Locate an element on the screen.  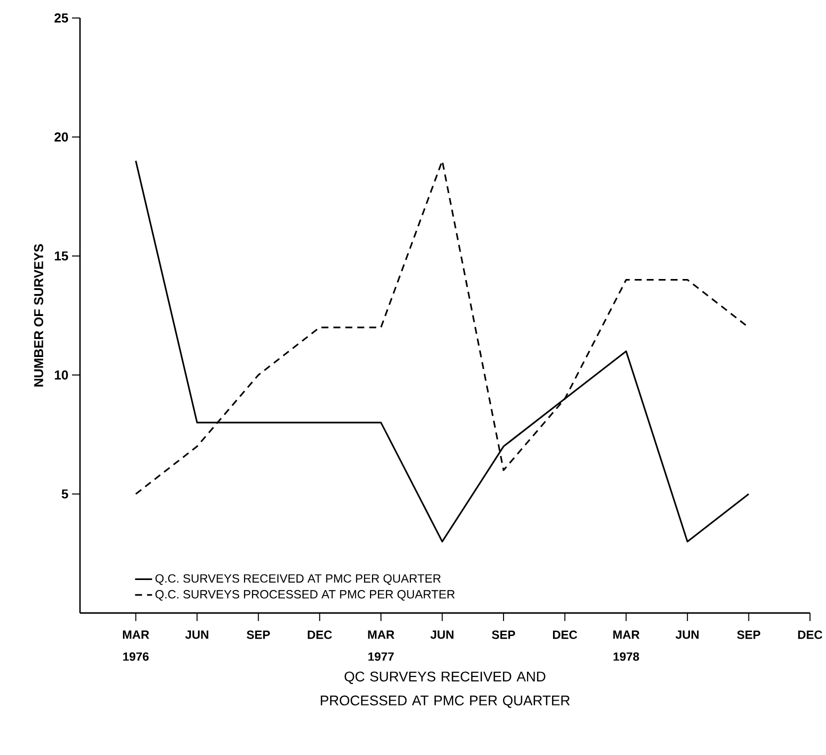
x-tick-label: MAR 1978 is located at coordinates (626, 645).